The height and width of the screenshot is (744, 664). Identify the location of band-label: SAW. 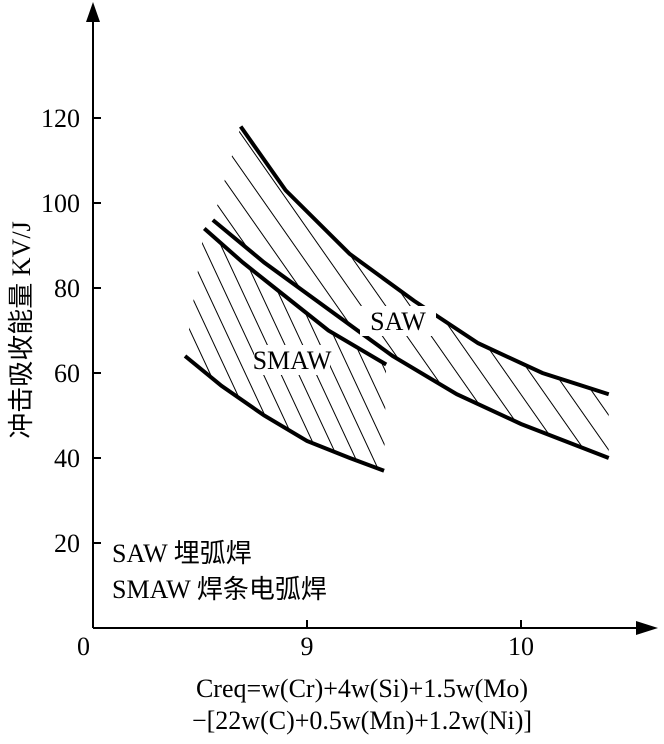
(398, 321).